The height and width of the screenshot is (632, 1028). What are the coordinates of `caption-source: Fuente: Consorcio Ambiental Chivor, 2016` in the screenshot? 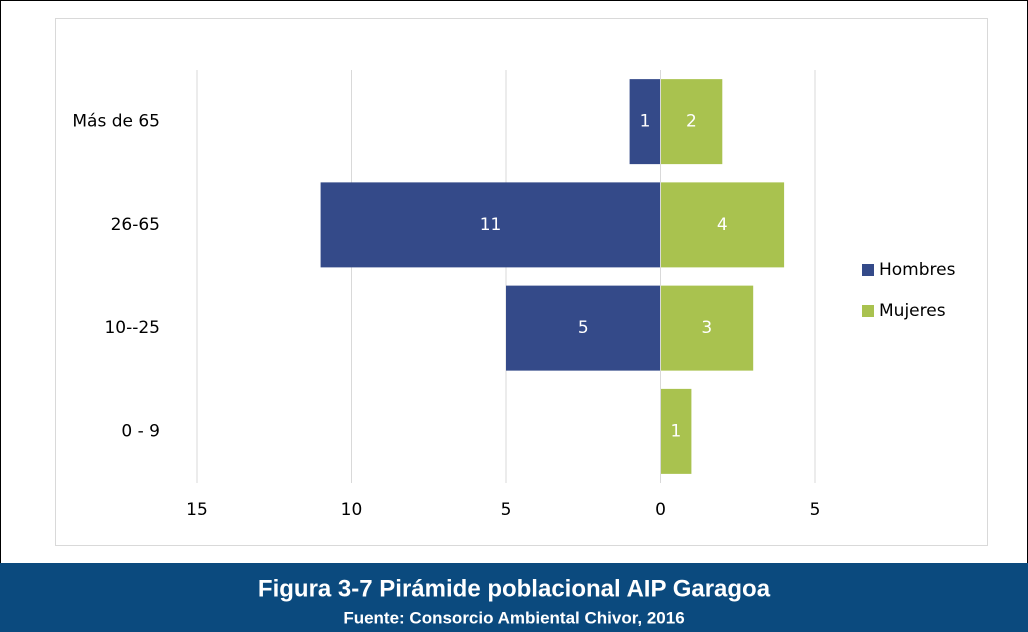 It's located at (513, 617).